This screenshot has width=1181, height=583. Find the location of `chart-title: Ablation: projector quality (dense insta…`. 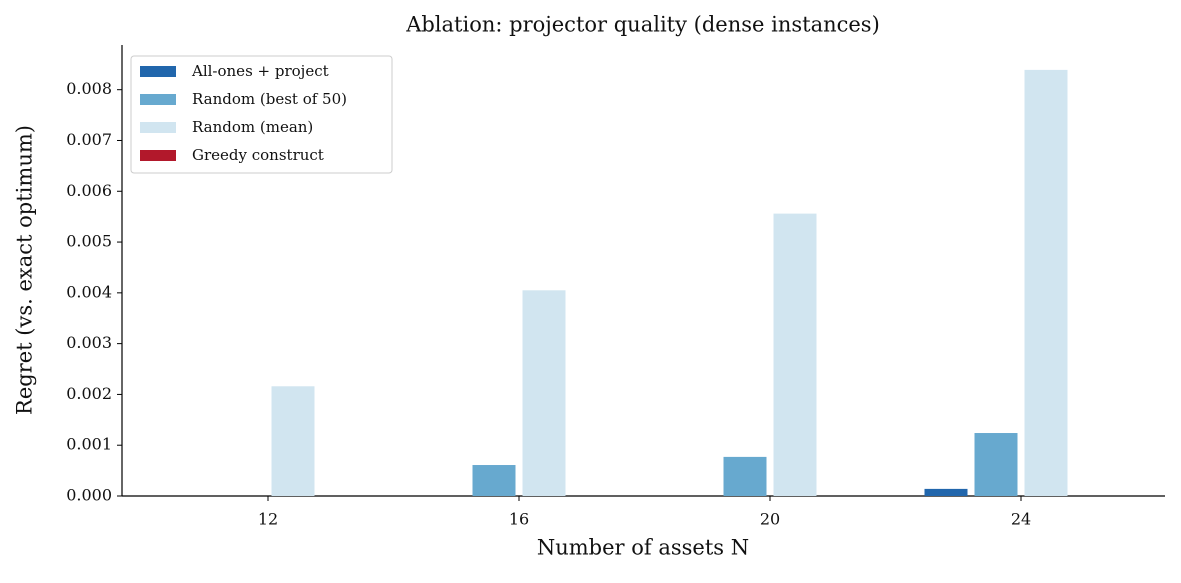

chart-title: Ablation: projector quality (dense insta… is located at coordinates (642, 25).